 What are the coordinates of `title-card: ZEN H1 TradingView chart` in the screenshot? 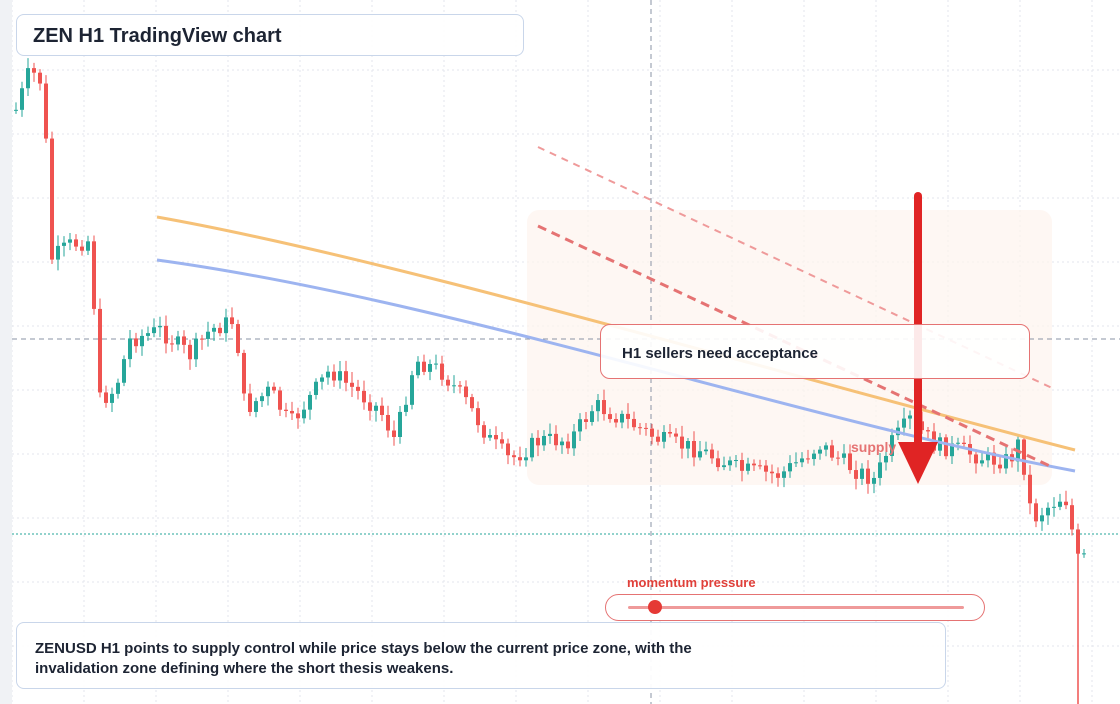 It's located at (270, 35).